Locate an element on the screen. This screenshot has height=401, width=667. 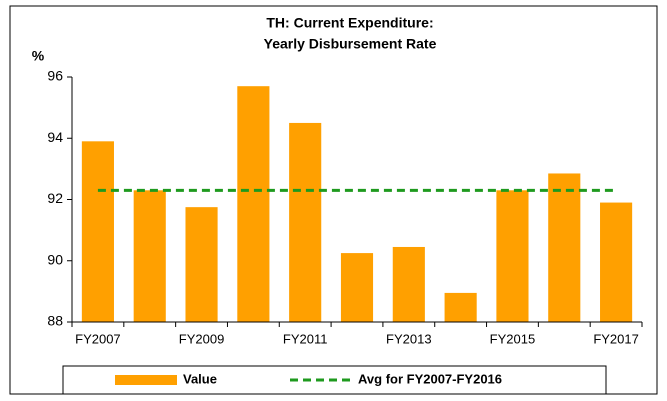
y-tick-label: 88 is located at coordinates (55, 321).